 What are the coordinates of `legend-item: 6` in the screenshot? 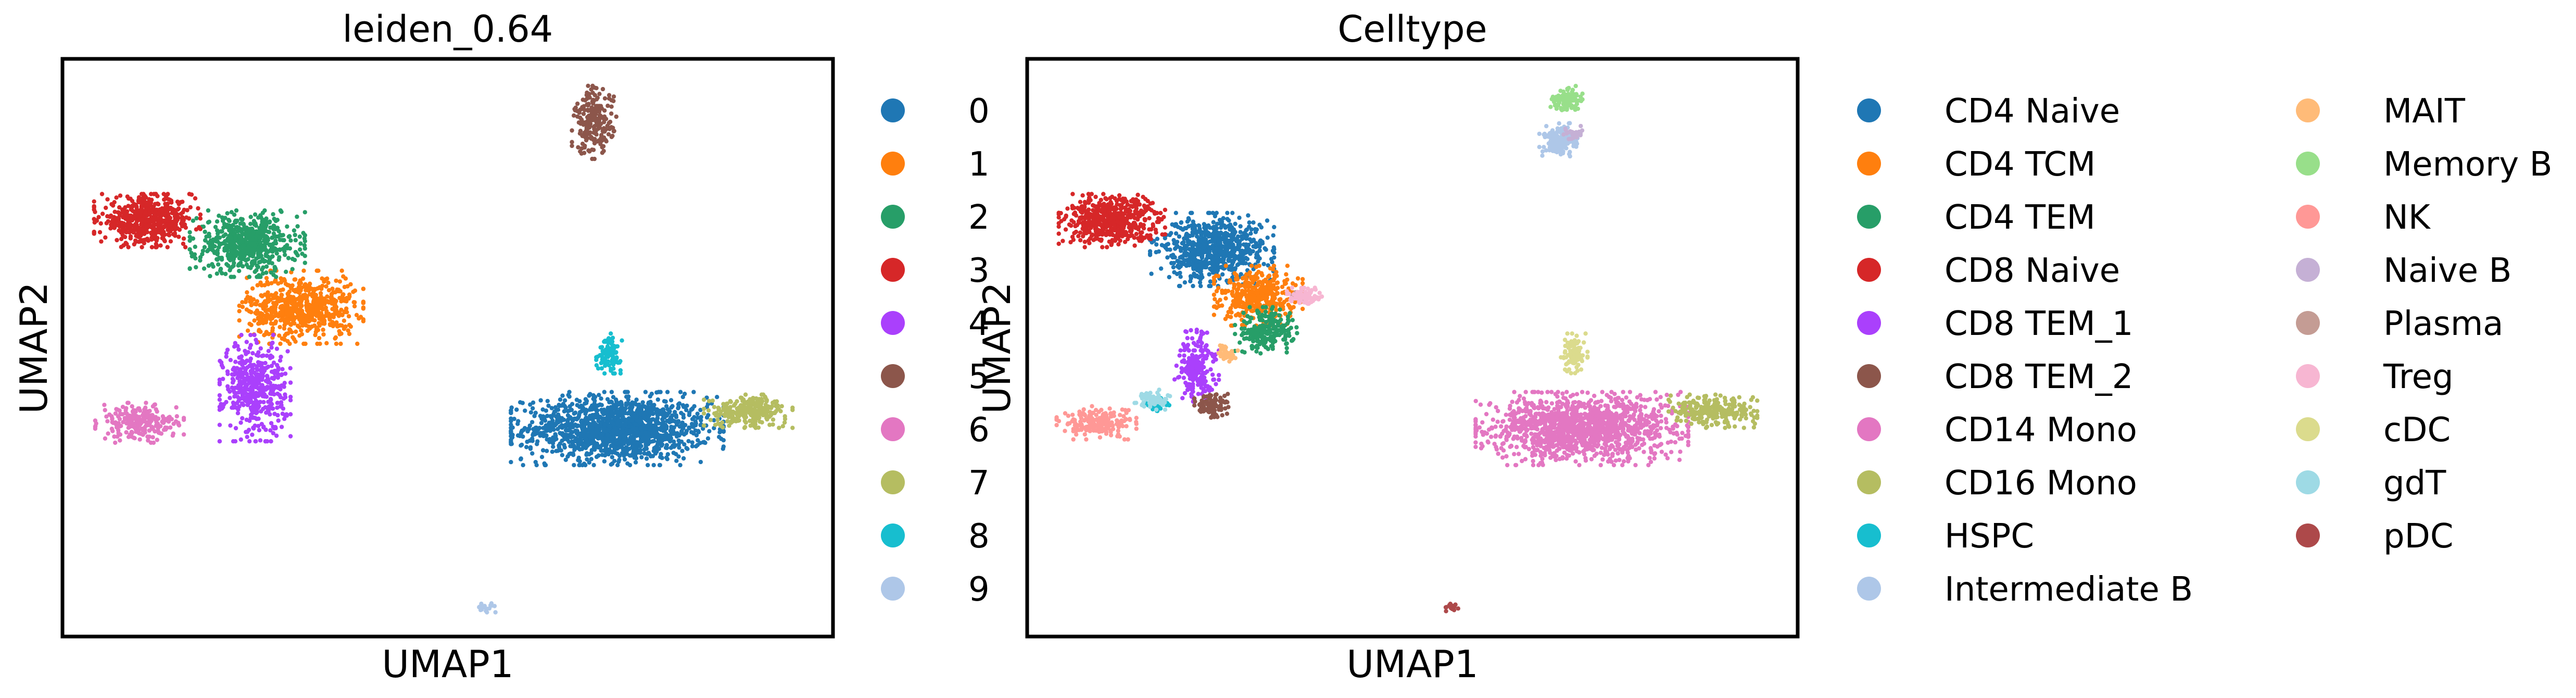 It's located at (935, 430).